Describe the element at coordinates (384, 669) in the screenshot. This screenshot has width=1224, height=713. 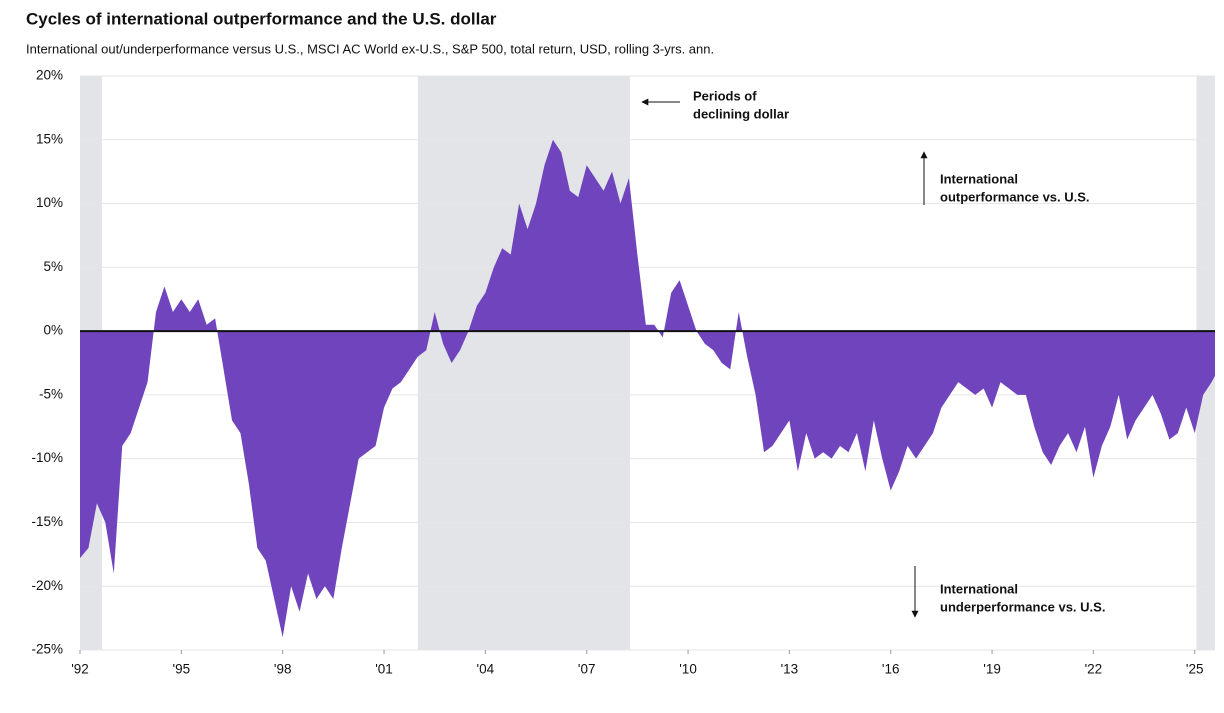
I see `x-tick-label: '01` at that location.